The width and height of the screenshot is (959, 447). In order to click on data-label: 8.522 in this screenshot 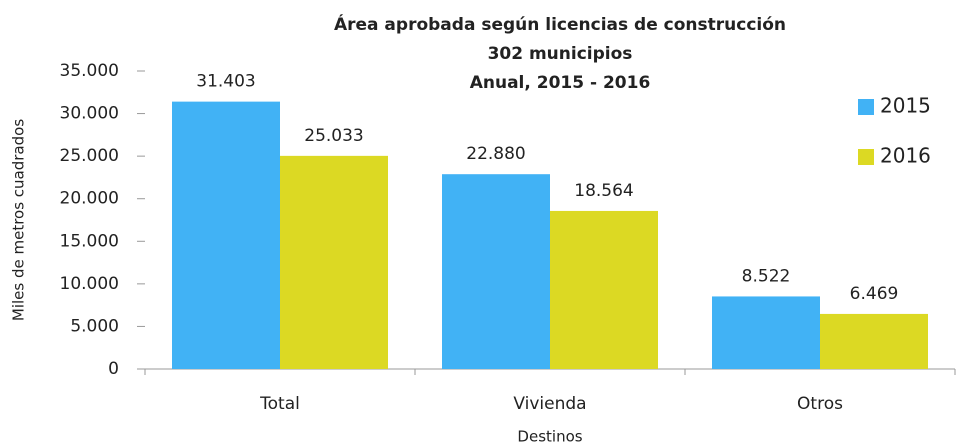, I will do `click(766, 276)`.